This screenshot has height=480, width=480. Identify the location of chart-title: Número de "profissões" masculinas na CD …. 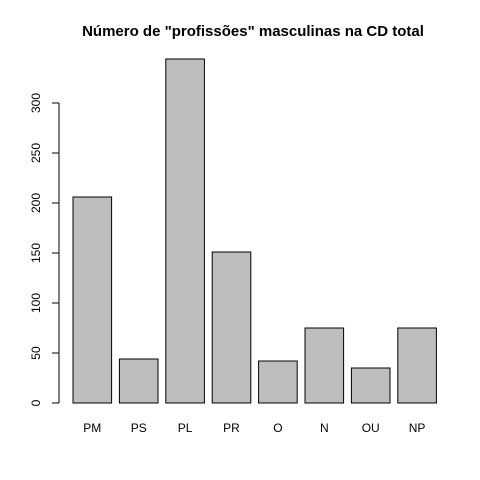
(253, 31).